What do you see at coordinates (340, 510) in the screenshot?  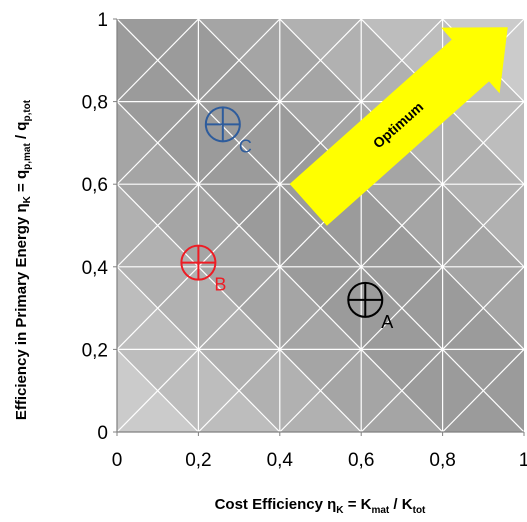 I see `x-axis-title-sub1: K` at bounding box center [340, 510].